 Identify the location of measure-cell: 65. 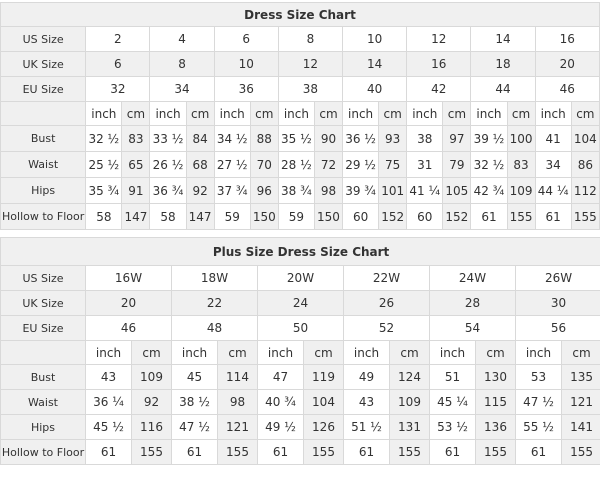
(136, 164).